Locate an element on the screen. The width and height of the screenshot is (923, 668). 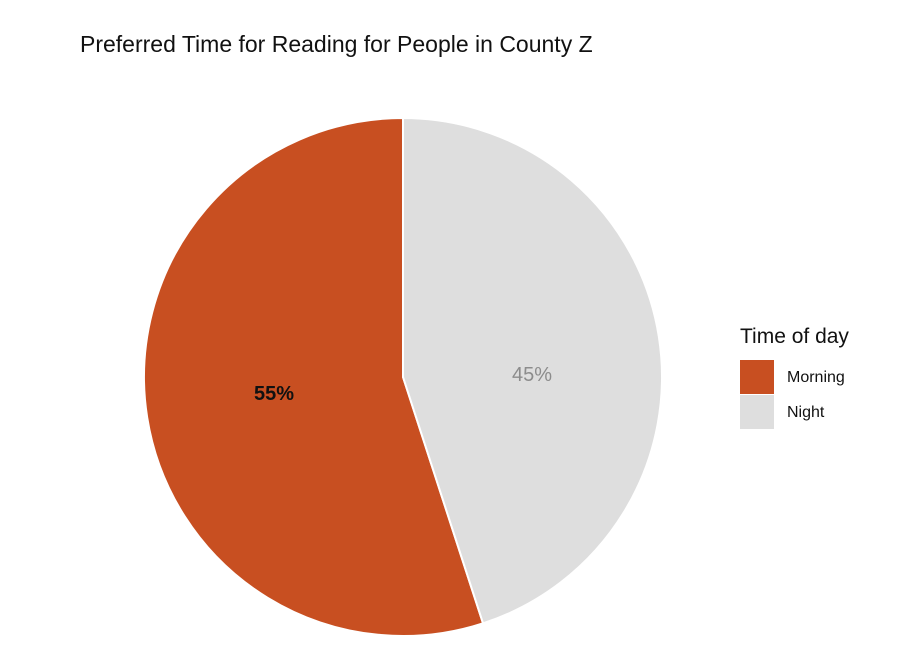
pie-slice-labels: 55% 45% is located at coordinates (403, 384).